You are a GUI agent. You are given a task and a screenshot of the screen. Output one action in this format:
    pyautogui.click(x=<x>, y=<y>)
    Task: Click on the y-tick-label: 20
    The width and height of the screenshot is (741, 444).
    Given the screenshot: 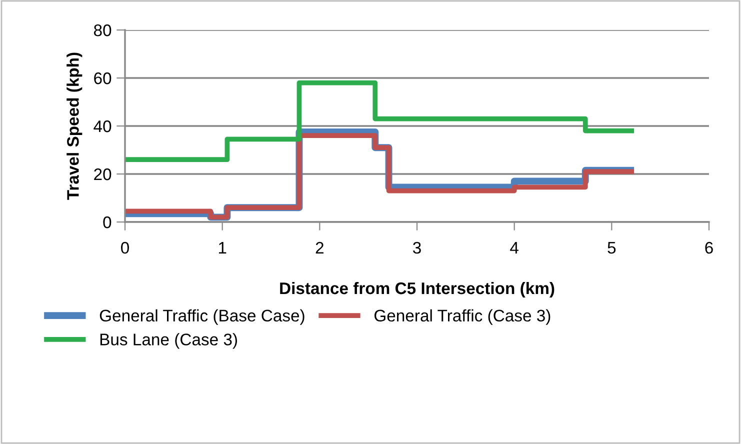 What is the action you would take?
    pyautogui.click(x=103, y=174)
    